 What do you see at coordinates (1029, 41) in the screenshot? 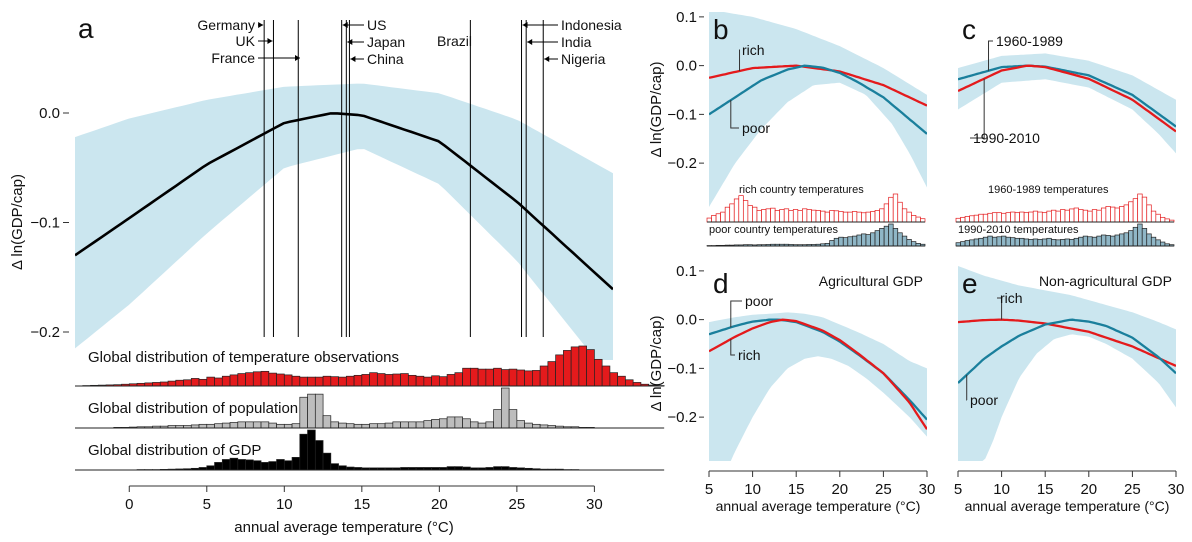
I see `series-label: 1960-1989` at bounding box center [1029, 41].